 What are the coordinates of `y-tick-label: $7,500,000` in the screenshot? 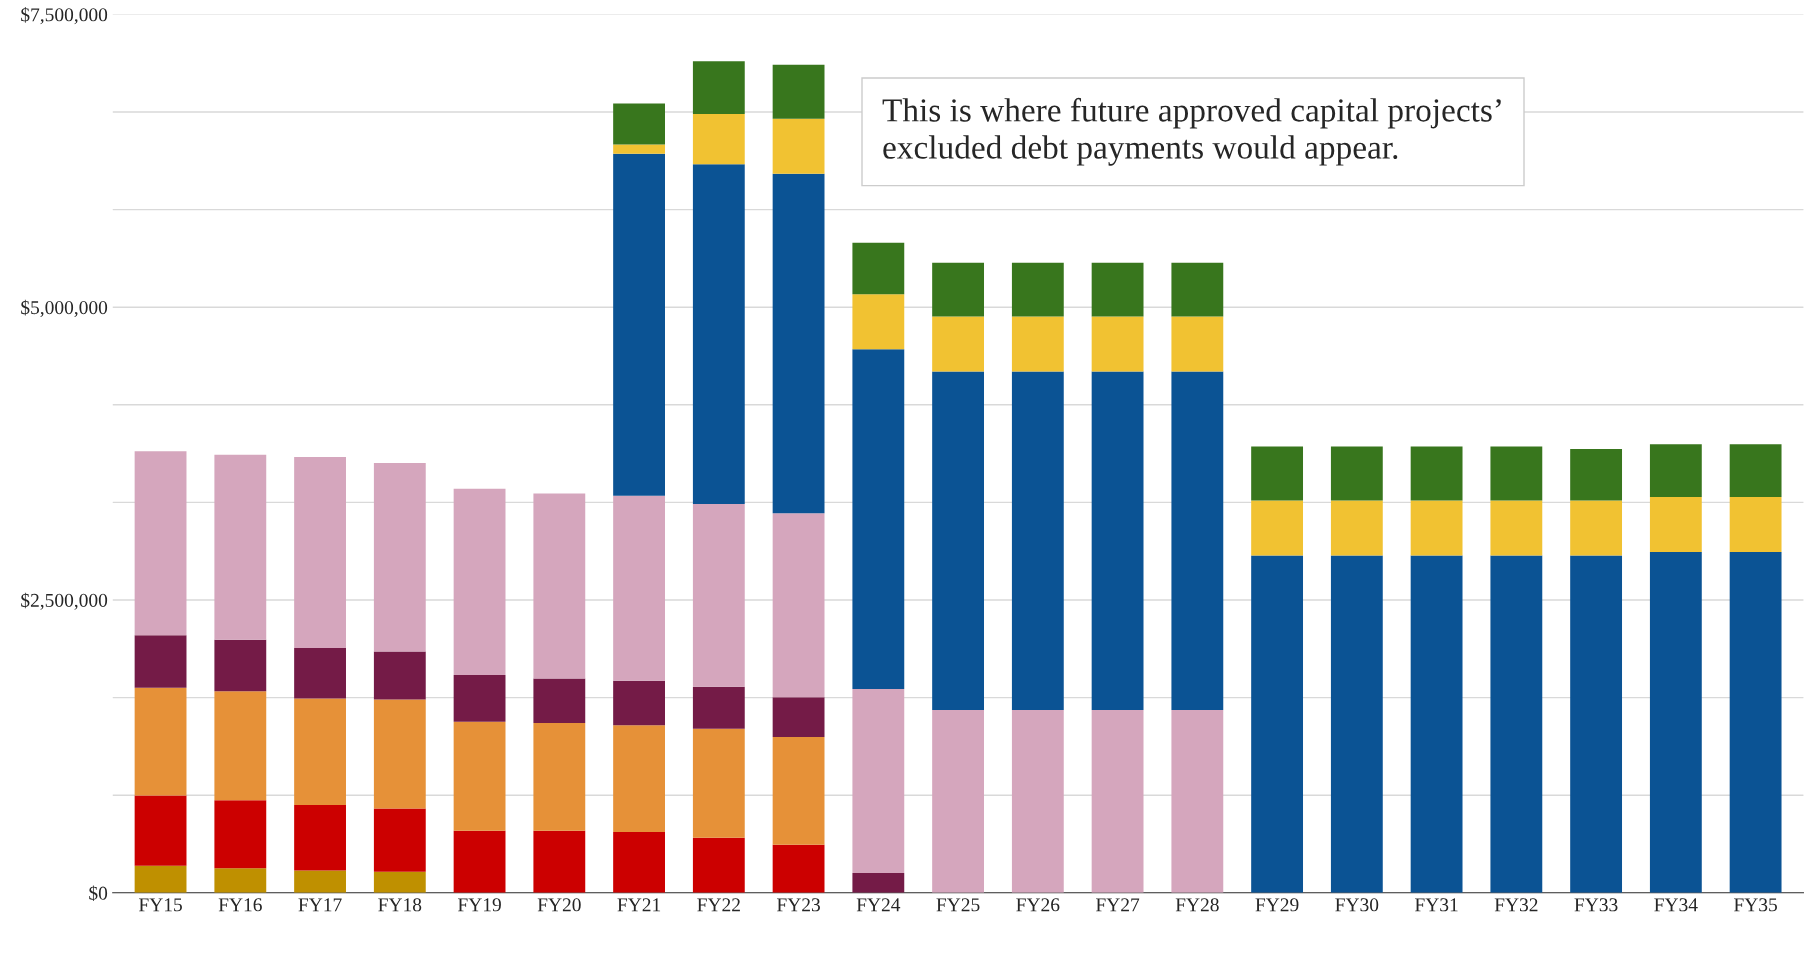 It's located at (64, 16).